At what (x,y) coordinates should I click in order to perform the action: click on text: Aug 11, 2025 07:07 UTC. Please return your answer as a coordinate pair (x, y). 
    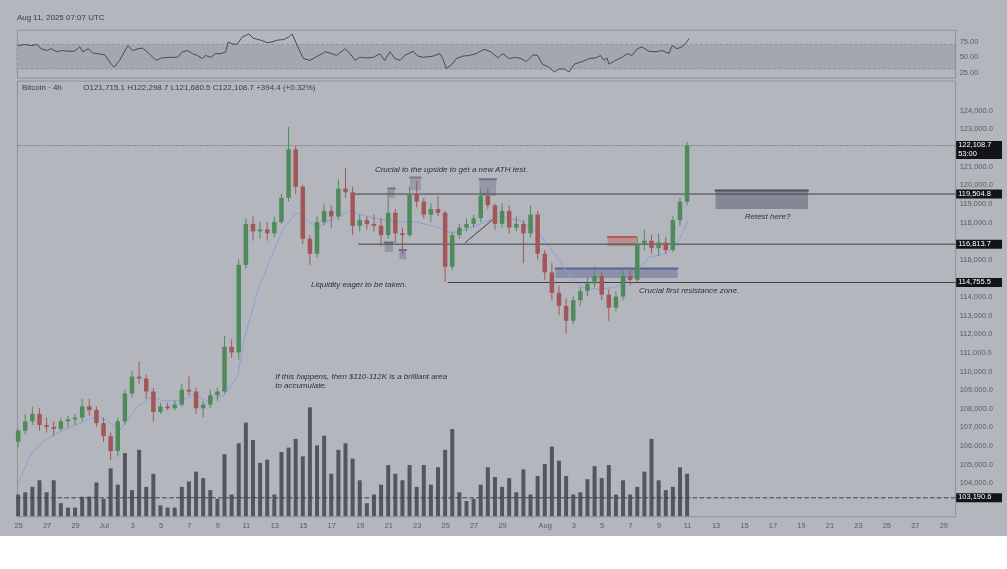
    Looking at the image, I should click on (60, 17).